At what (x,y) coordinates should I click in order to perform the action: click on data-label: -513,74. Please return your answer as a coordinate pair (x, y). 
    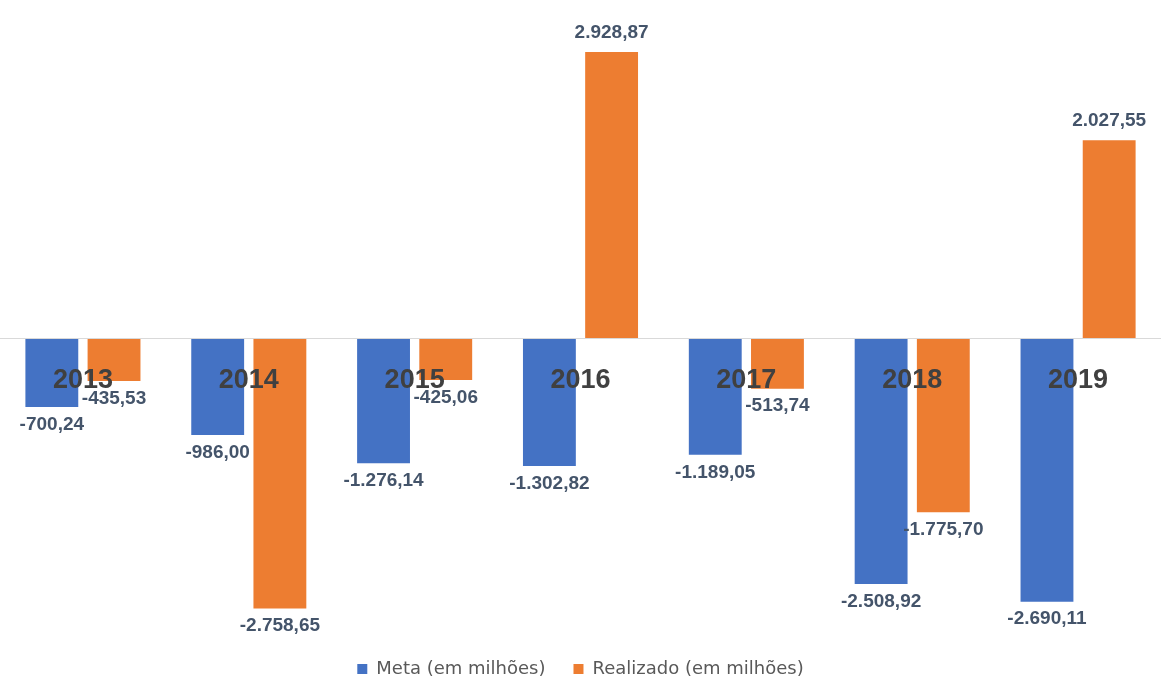
    Looking at the image, I should click on (778, 405).